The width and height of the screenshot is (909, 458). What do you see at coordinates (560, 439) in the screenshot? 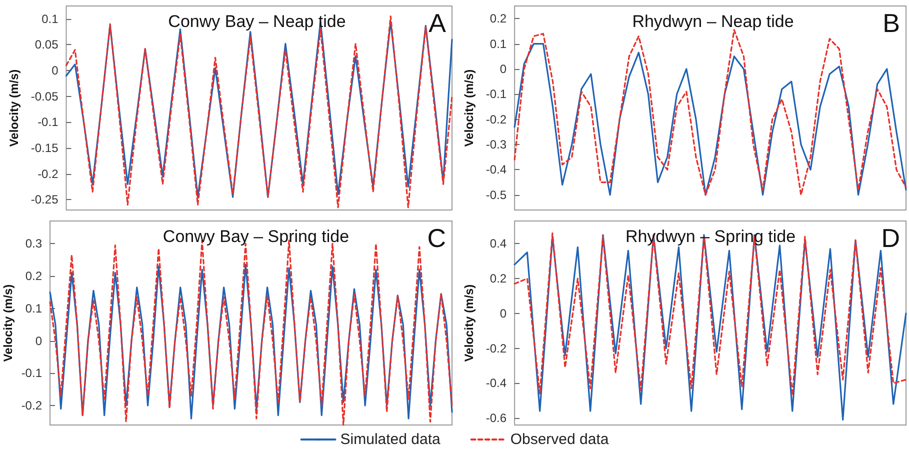
I see `legend-label: Observed data` at bounding box center [560, 439].